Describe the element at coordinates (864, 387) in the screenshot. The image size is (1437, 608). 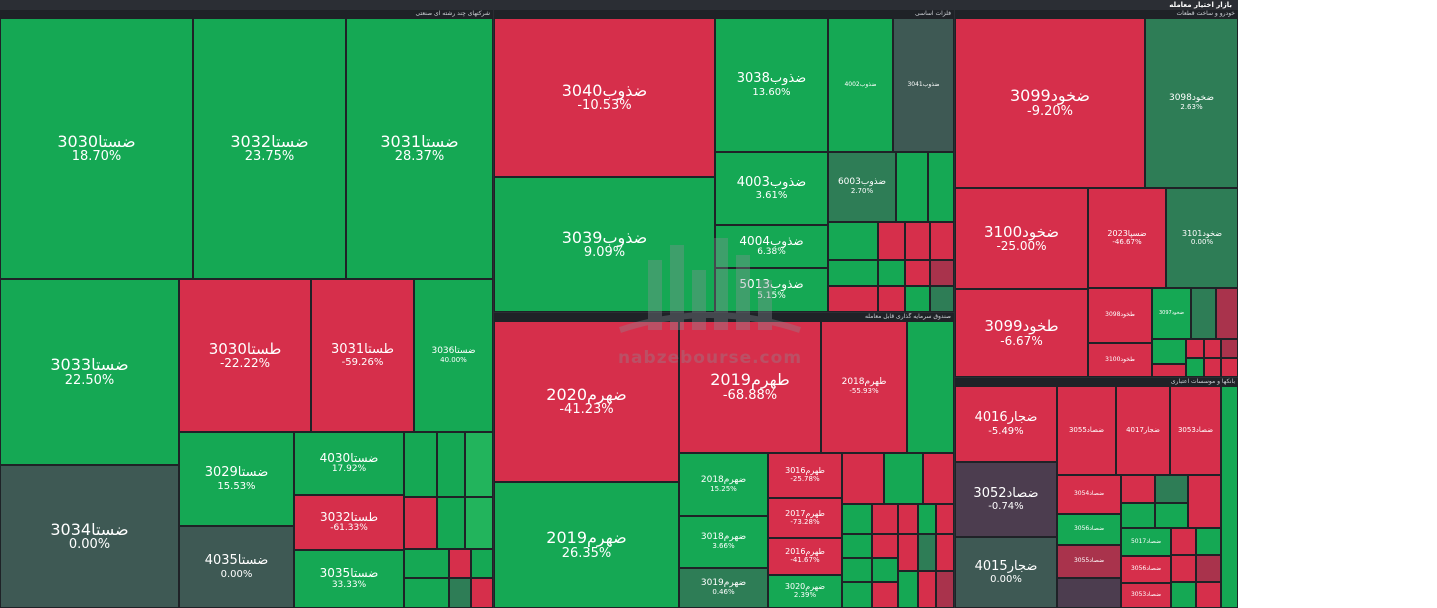
I see `stock-tile: طهرم2018 -55.93%` at that location.